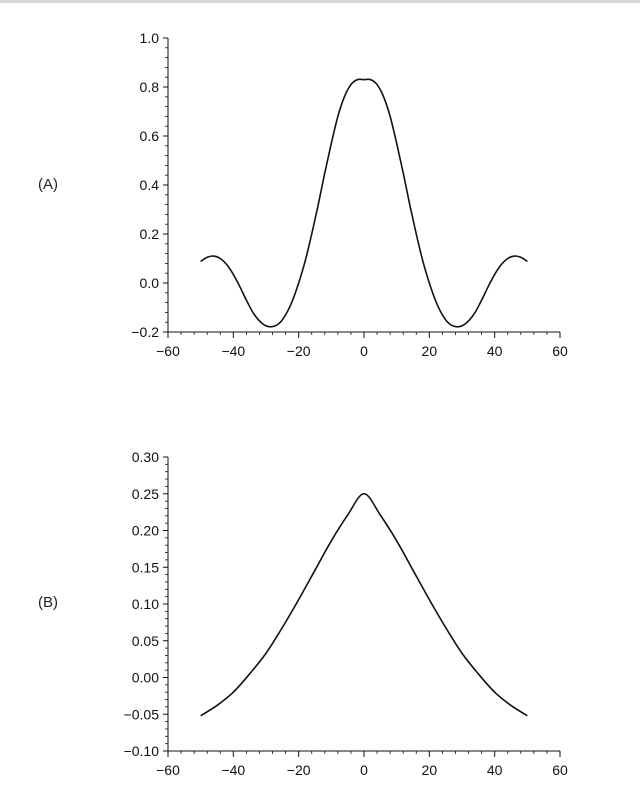 The image size is (640, 808). I want to click on y-tick-label: 0.8, so click(150, 87).